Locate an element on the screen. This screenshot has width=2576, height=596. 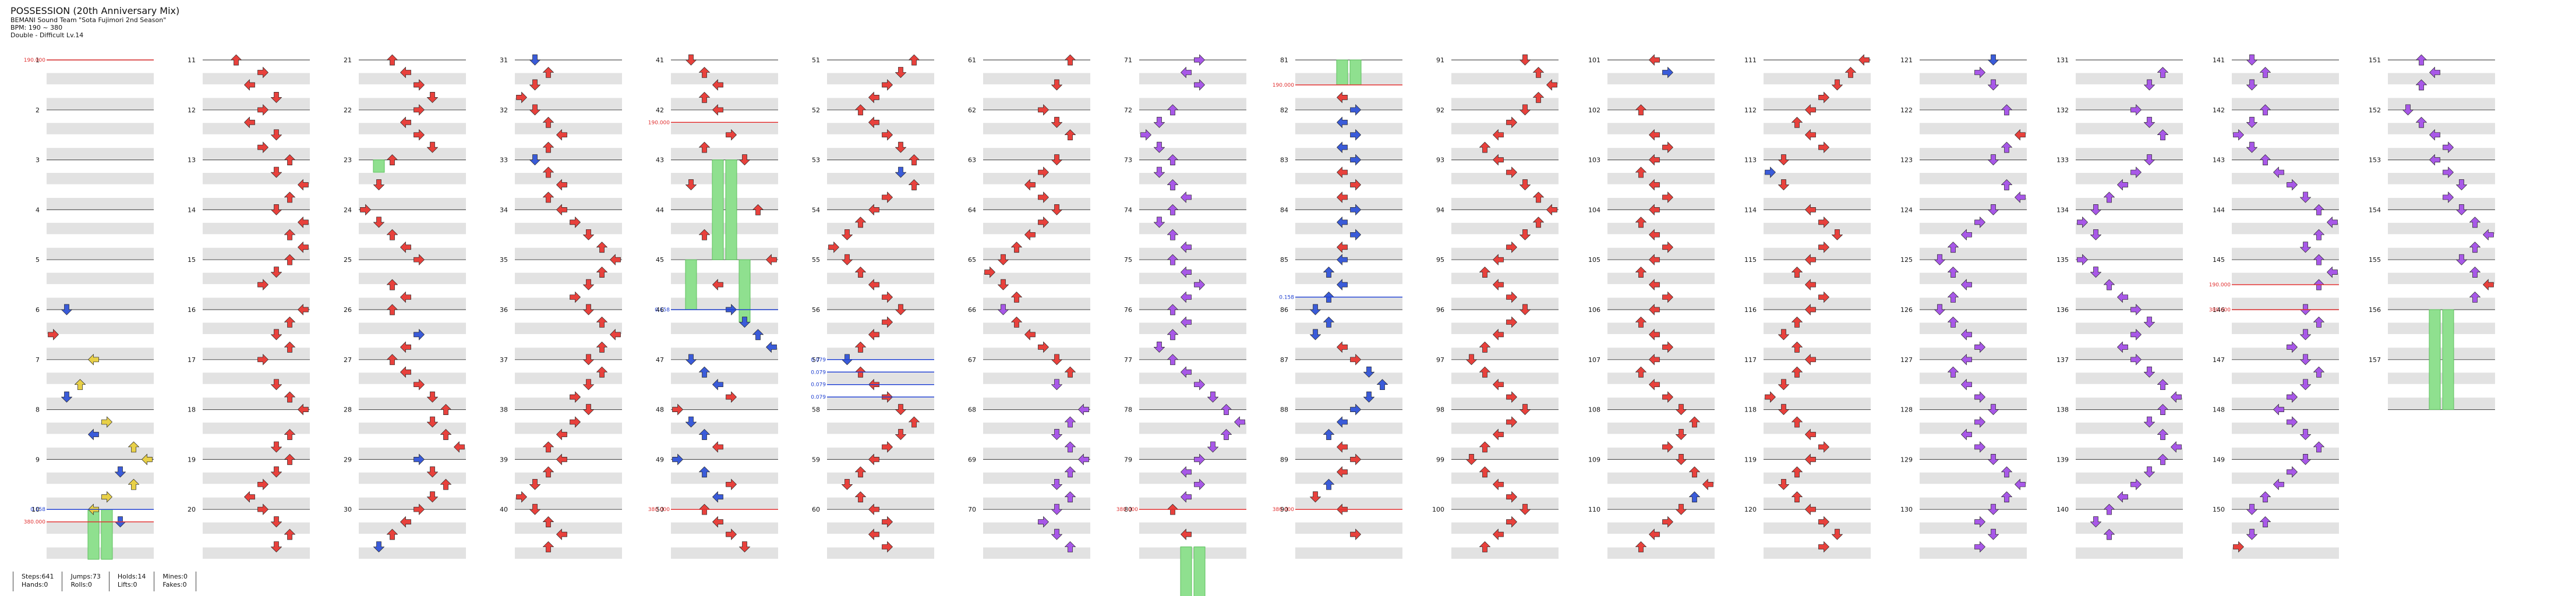
measure-number: 36 is located at coordinates (504, 310).